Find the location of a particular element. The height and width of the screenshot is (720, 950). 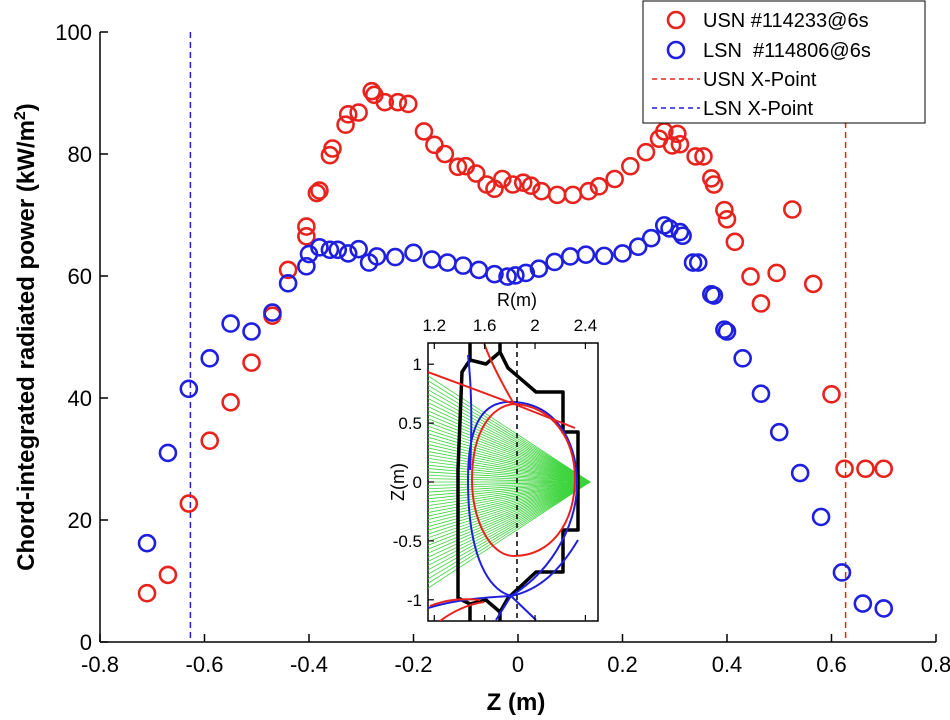

inset-y-axis-title: Z(m) is located at coordinates (398, 482).